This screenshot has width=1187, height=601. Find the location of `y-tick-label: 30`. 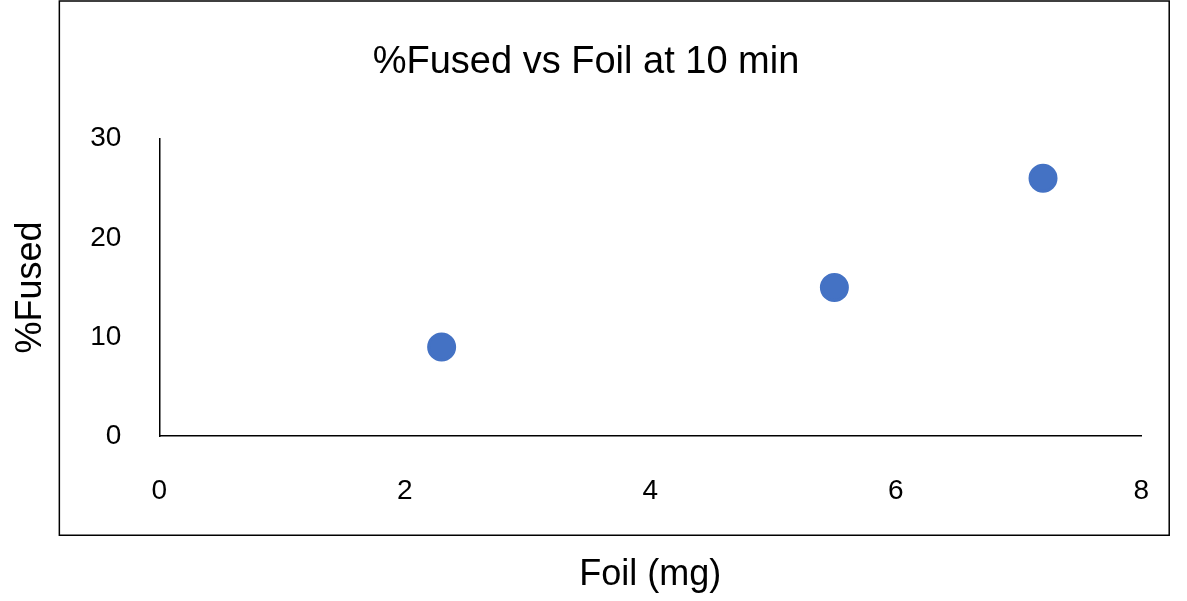

y-tick-label: 30 is located at coordinates (106, 137).